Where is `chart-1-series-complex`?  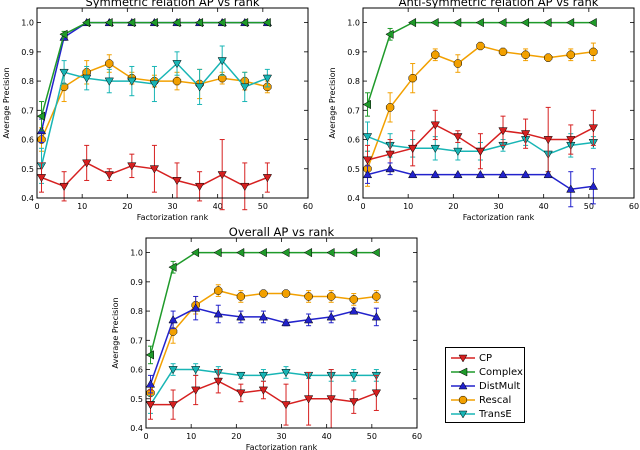
chart-1-series-complex is located at coordinates (153, 74).